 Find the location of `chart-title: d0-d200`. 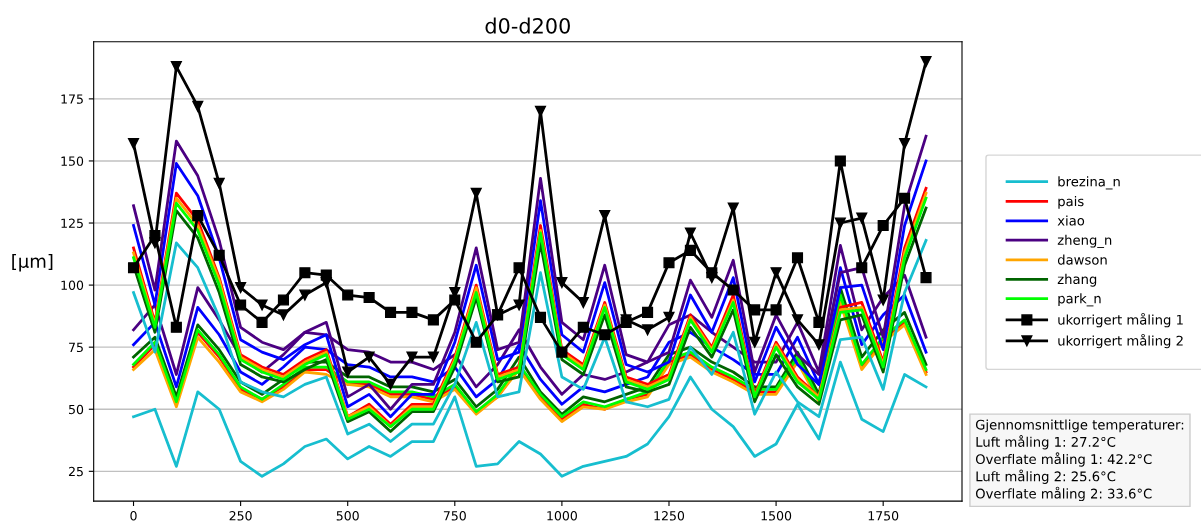

chart-title: d0-d200 is located at coordinates (527, 25).